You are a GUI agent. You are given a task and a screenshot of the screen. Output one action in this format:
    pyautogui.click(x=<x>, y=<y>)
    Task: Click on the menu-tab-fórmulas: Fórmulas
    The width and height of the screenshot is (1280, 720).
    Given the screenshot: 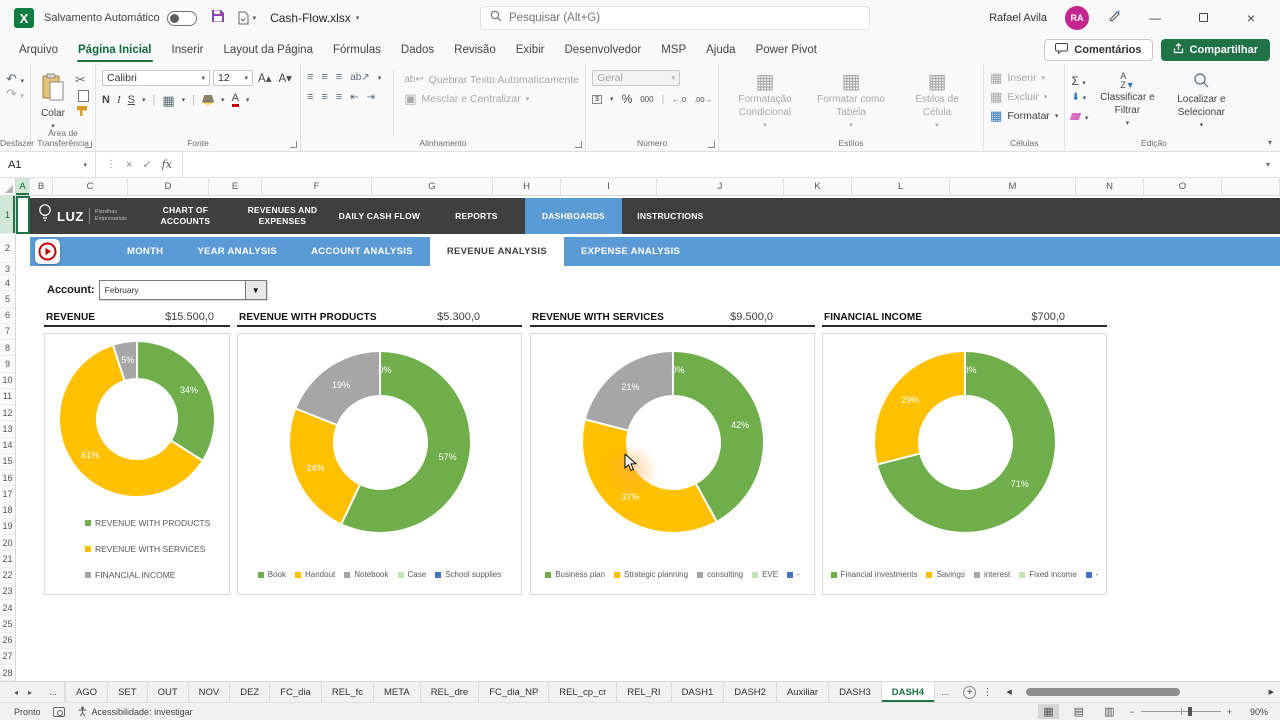 What is the action you would take?
    pyautogui.click(x=356, y=50)
    